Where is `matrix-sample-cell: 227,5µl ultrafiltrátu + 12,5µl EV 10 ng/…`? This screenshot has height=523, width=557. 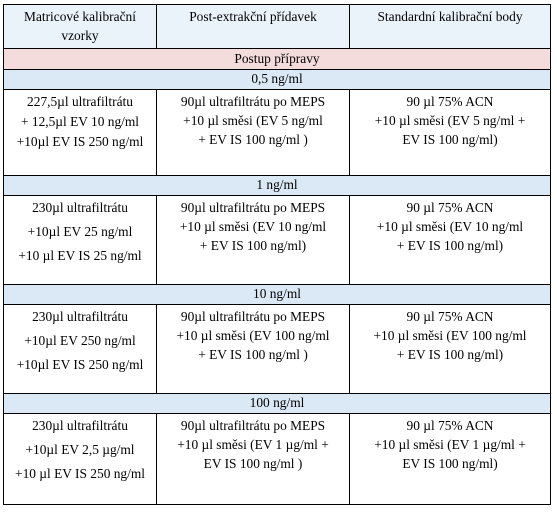 matrix-sample-cell: 227,5µl ultrafiltrátu + 12,5µl EV 10 ng/… is located at coordinates (80, 132).